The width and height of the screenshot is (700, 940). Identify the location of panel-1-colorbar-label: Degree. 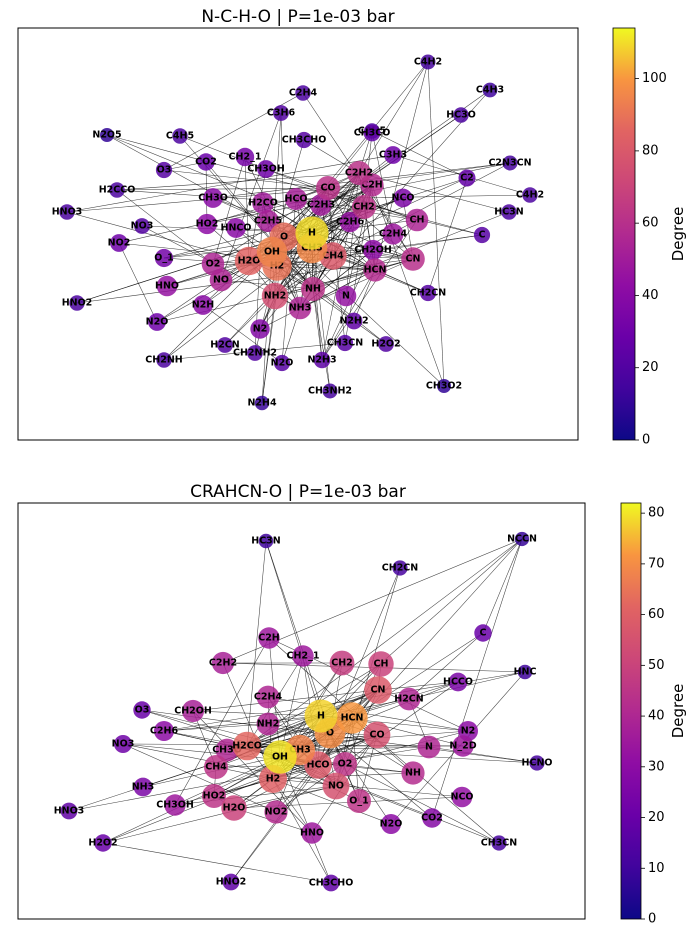
(678, 234).